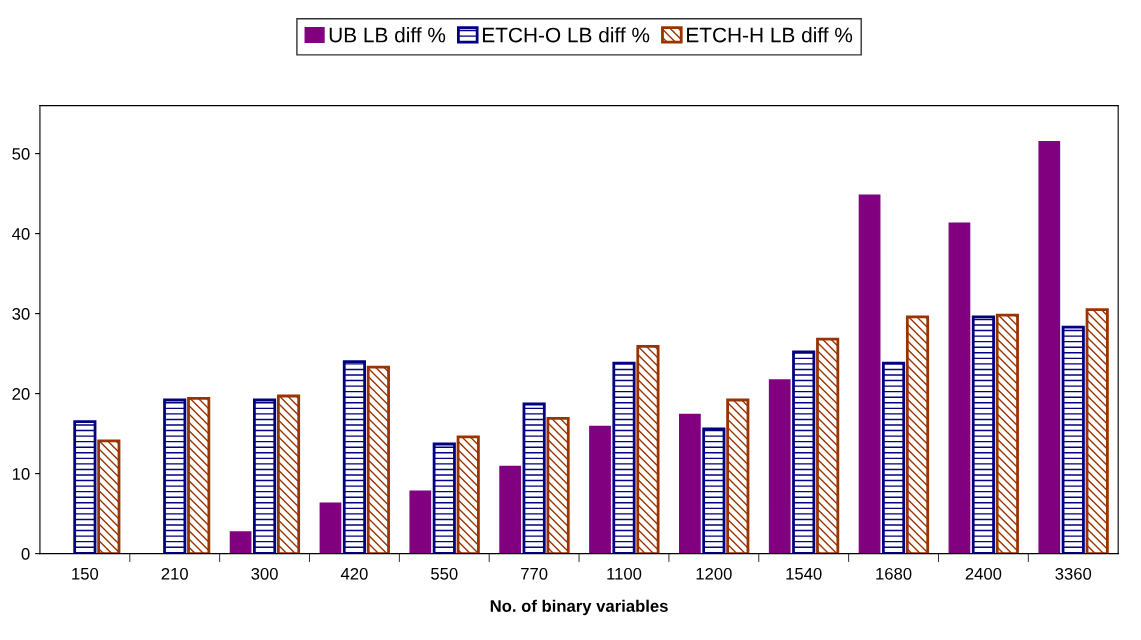 This screenshot has width=1141, height=640. Describe the element at coordinates (174, 573) in the screenshot. I see `x-tick-label: 210` at that location.